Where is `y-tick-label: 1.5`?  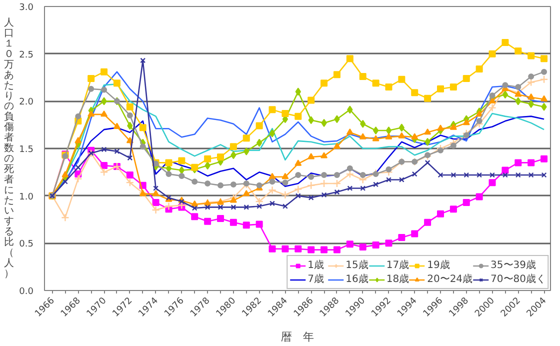
y-tick-label: 1.5 is located at coordinates (26, 150).